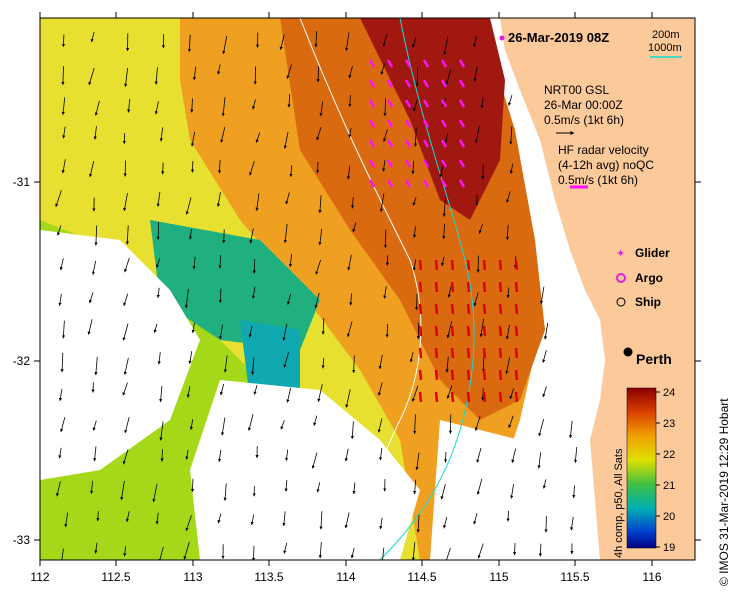  What do you see at coordinates (268, 577) in the screenshot?
I see `x-tick-label: 113.5` at bounding box center [268, 577].